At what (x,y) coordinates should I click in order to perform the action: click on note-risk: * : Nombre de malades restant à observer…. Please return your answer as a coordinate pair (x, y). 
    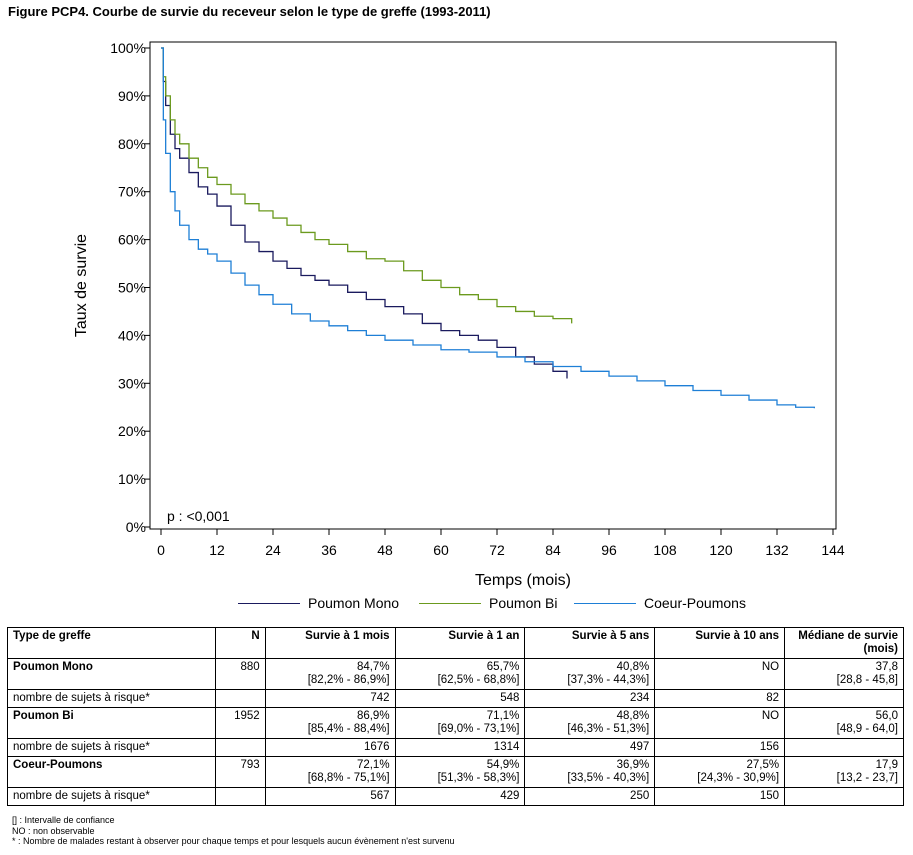
    Looking at the image, I should click on (233, 841).